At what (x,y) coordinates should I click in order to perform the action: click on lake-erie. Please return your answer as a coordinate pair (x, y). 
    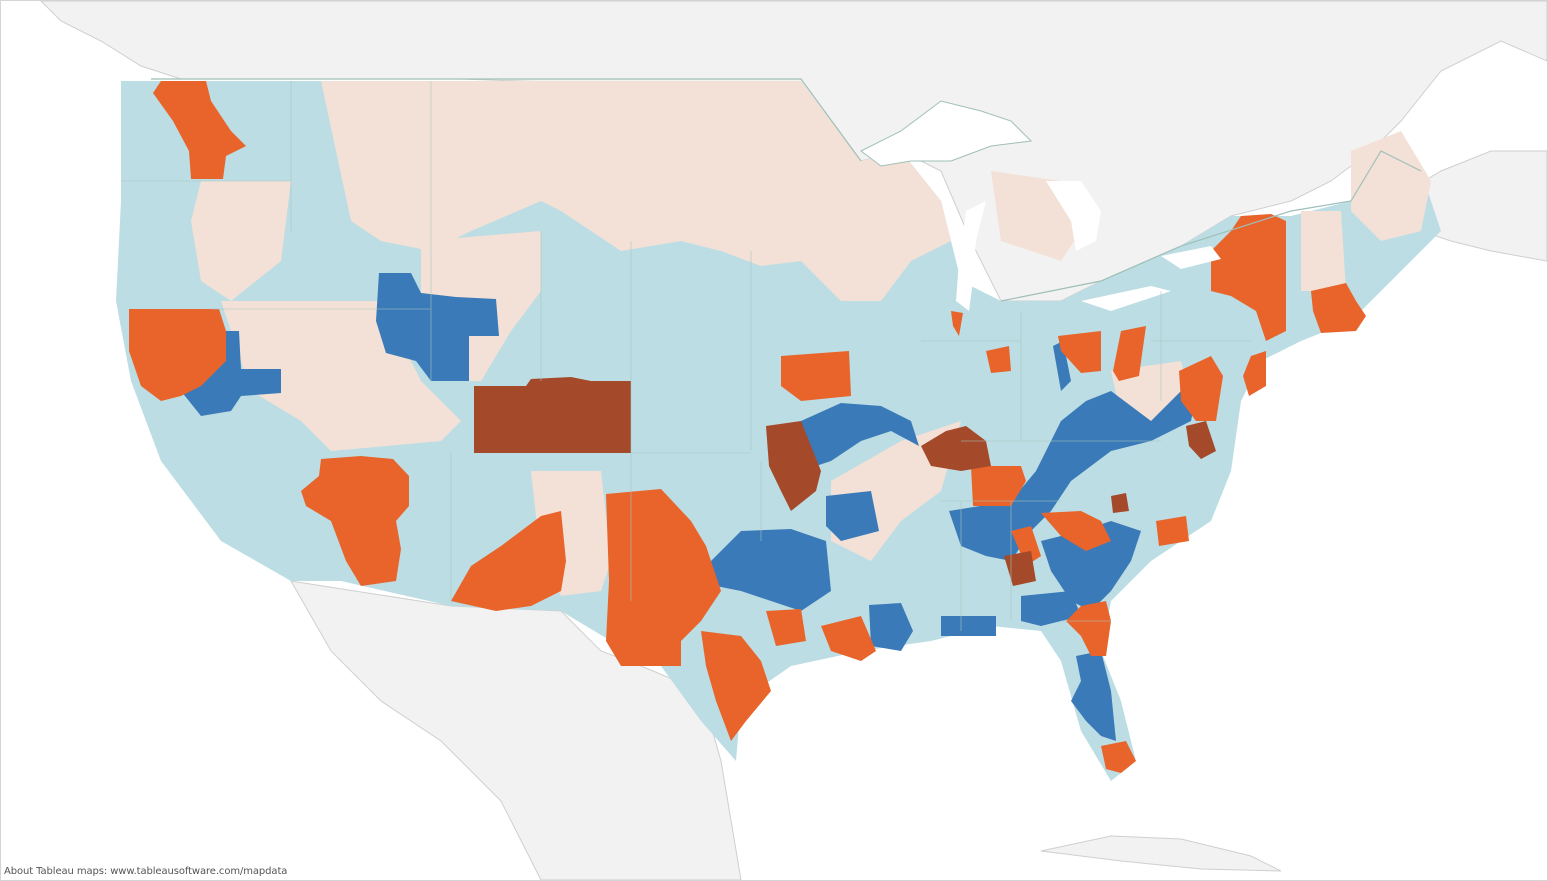
    Looking at the image, I should click on (1126, 298).